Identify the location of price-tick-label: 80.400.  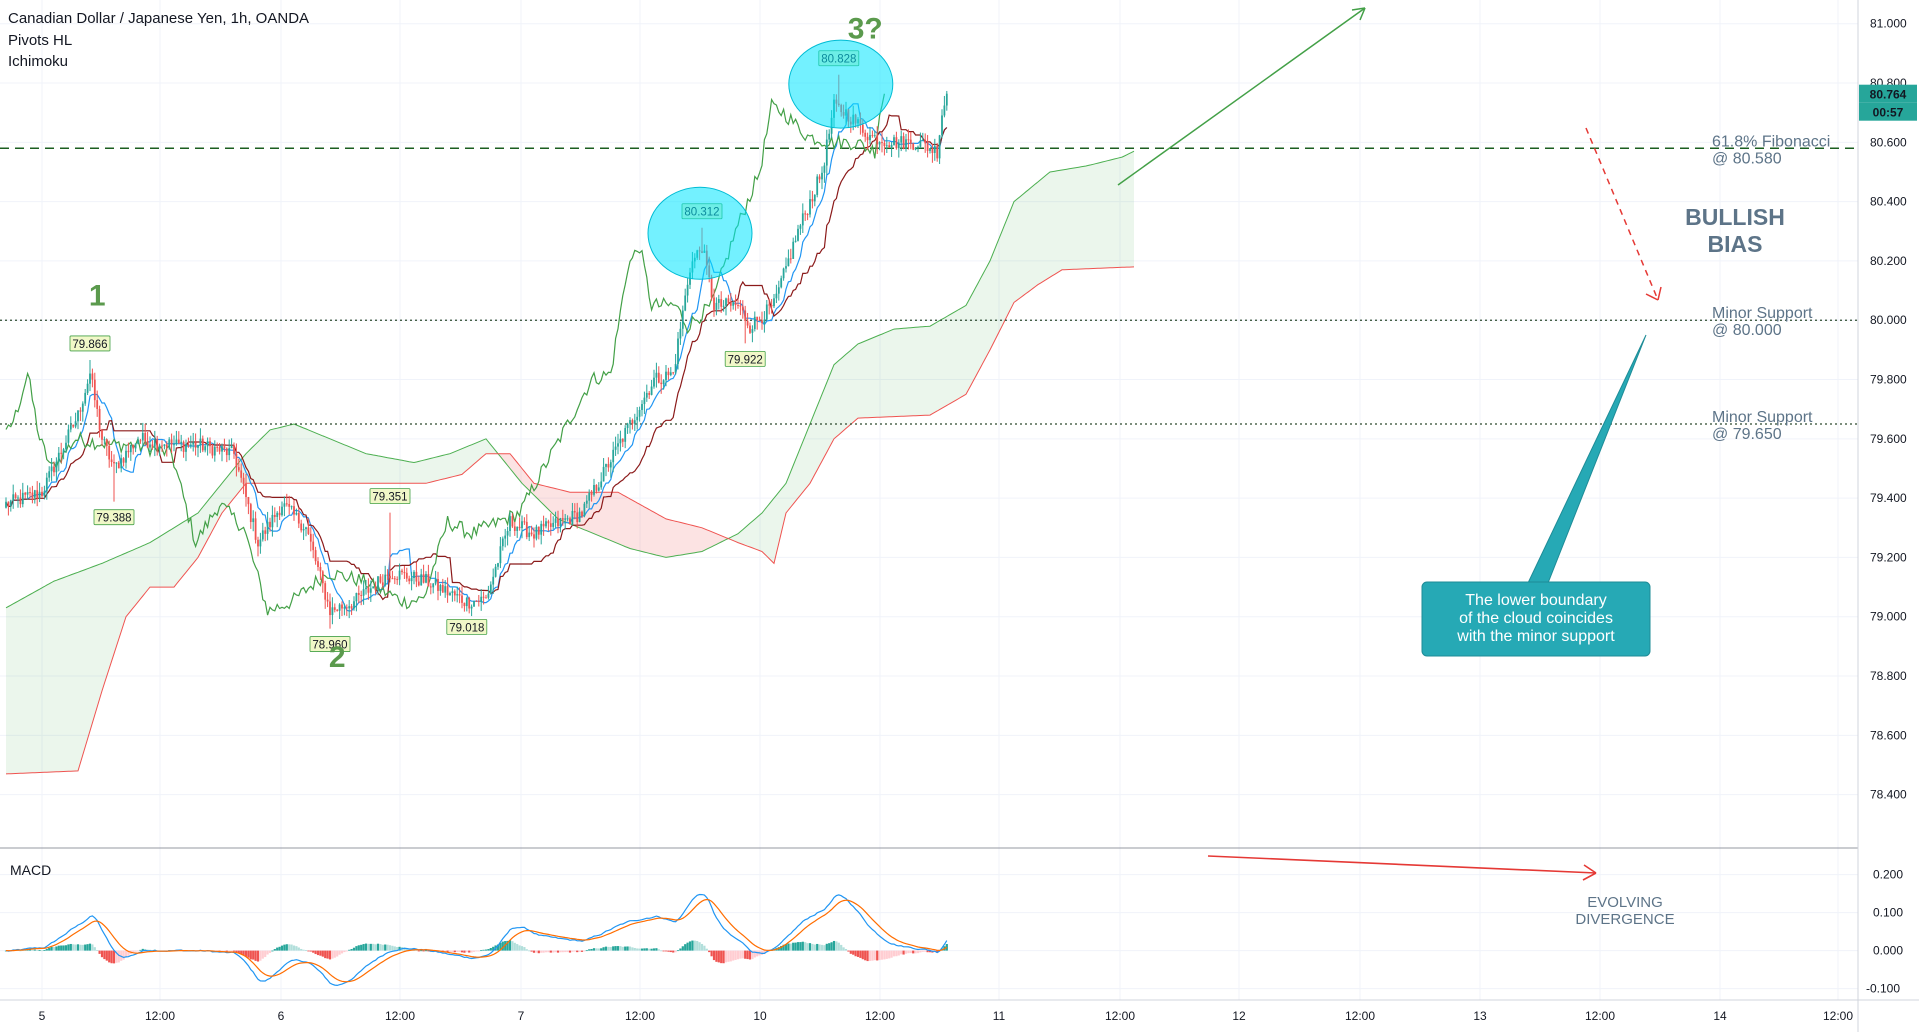
(1888, 202).